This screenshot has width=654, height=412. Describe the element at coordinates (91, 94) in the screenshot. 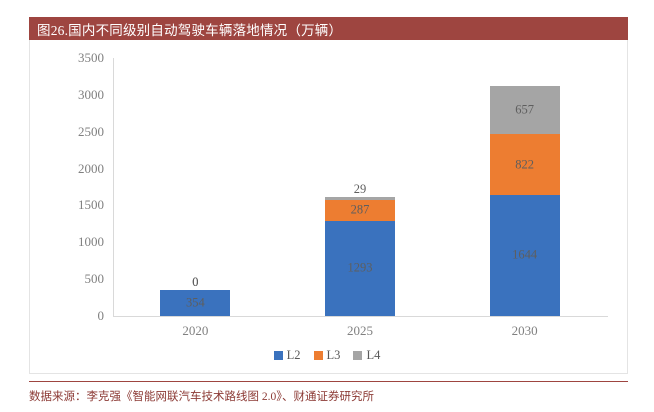

I see `y-tick-label: 3000` at that location.